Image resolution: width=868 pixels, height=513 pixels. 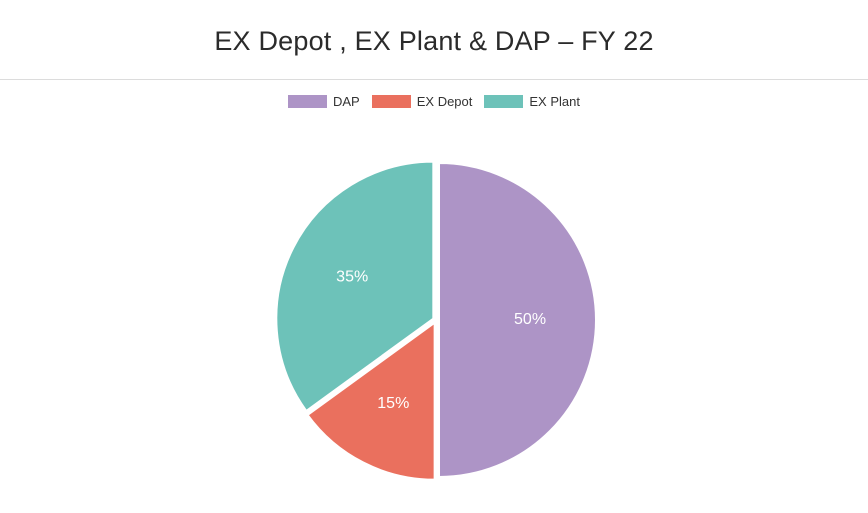 What do you see at coordinates (346, 101) in the screenshot?
I see `legend-label-dap: DAP` at bounding box center [346, 101].